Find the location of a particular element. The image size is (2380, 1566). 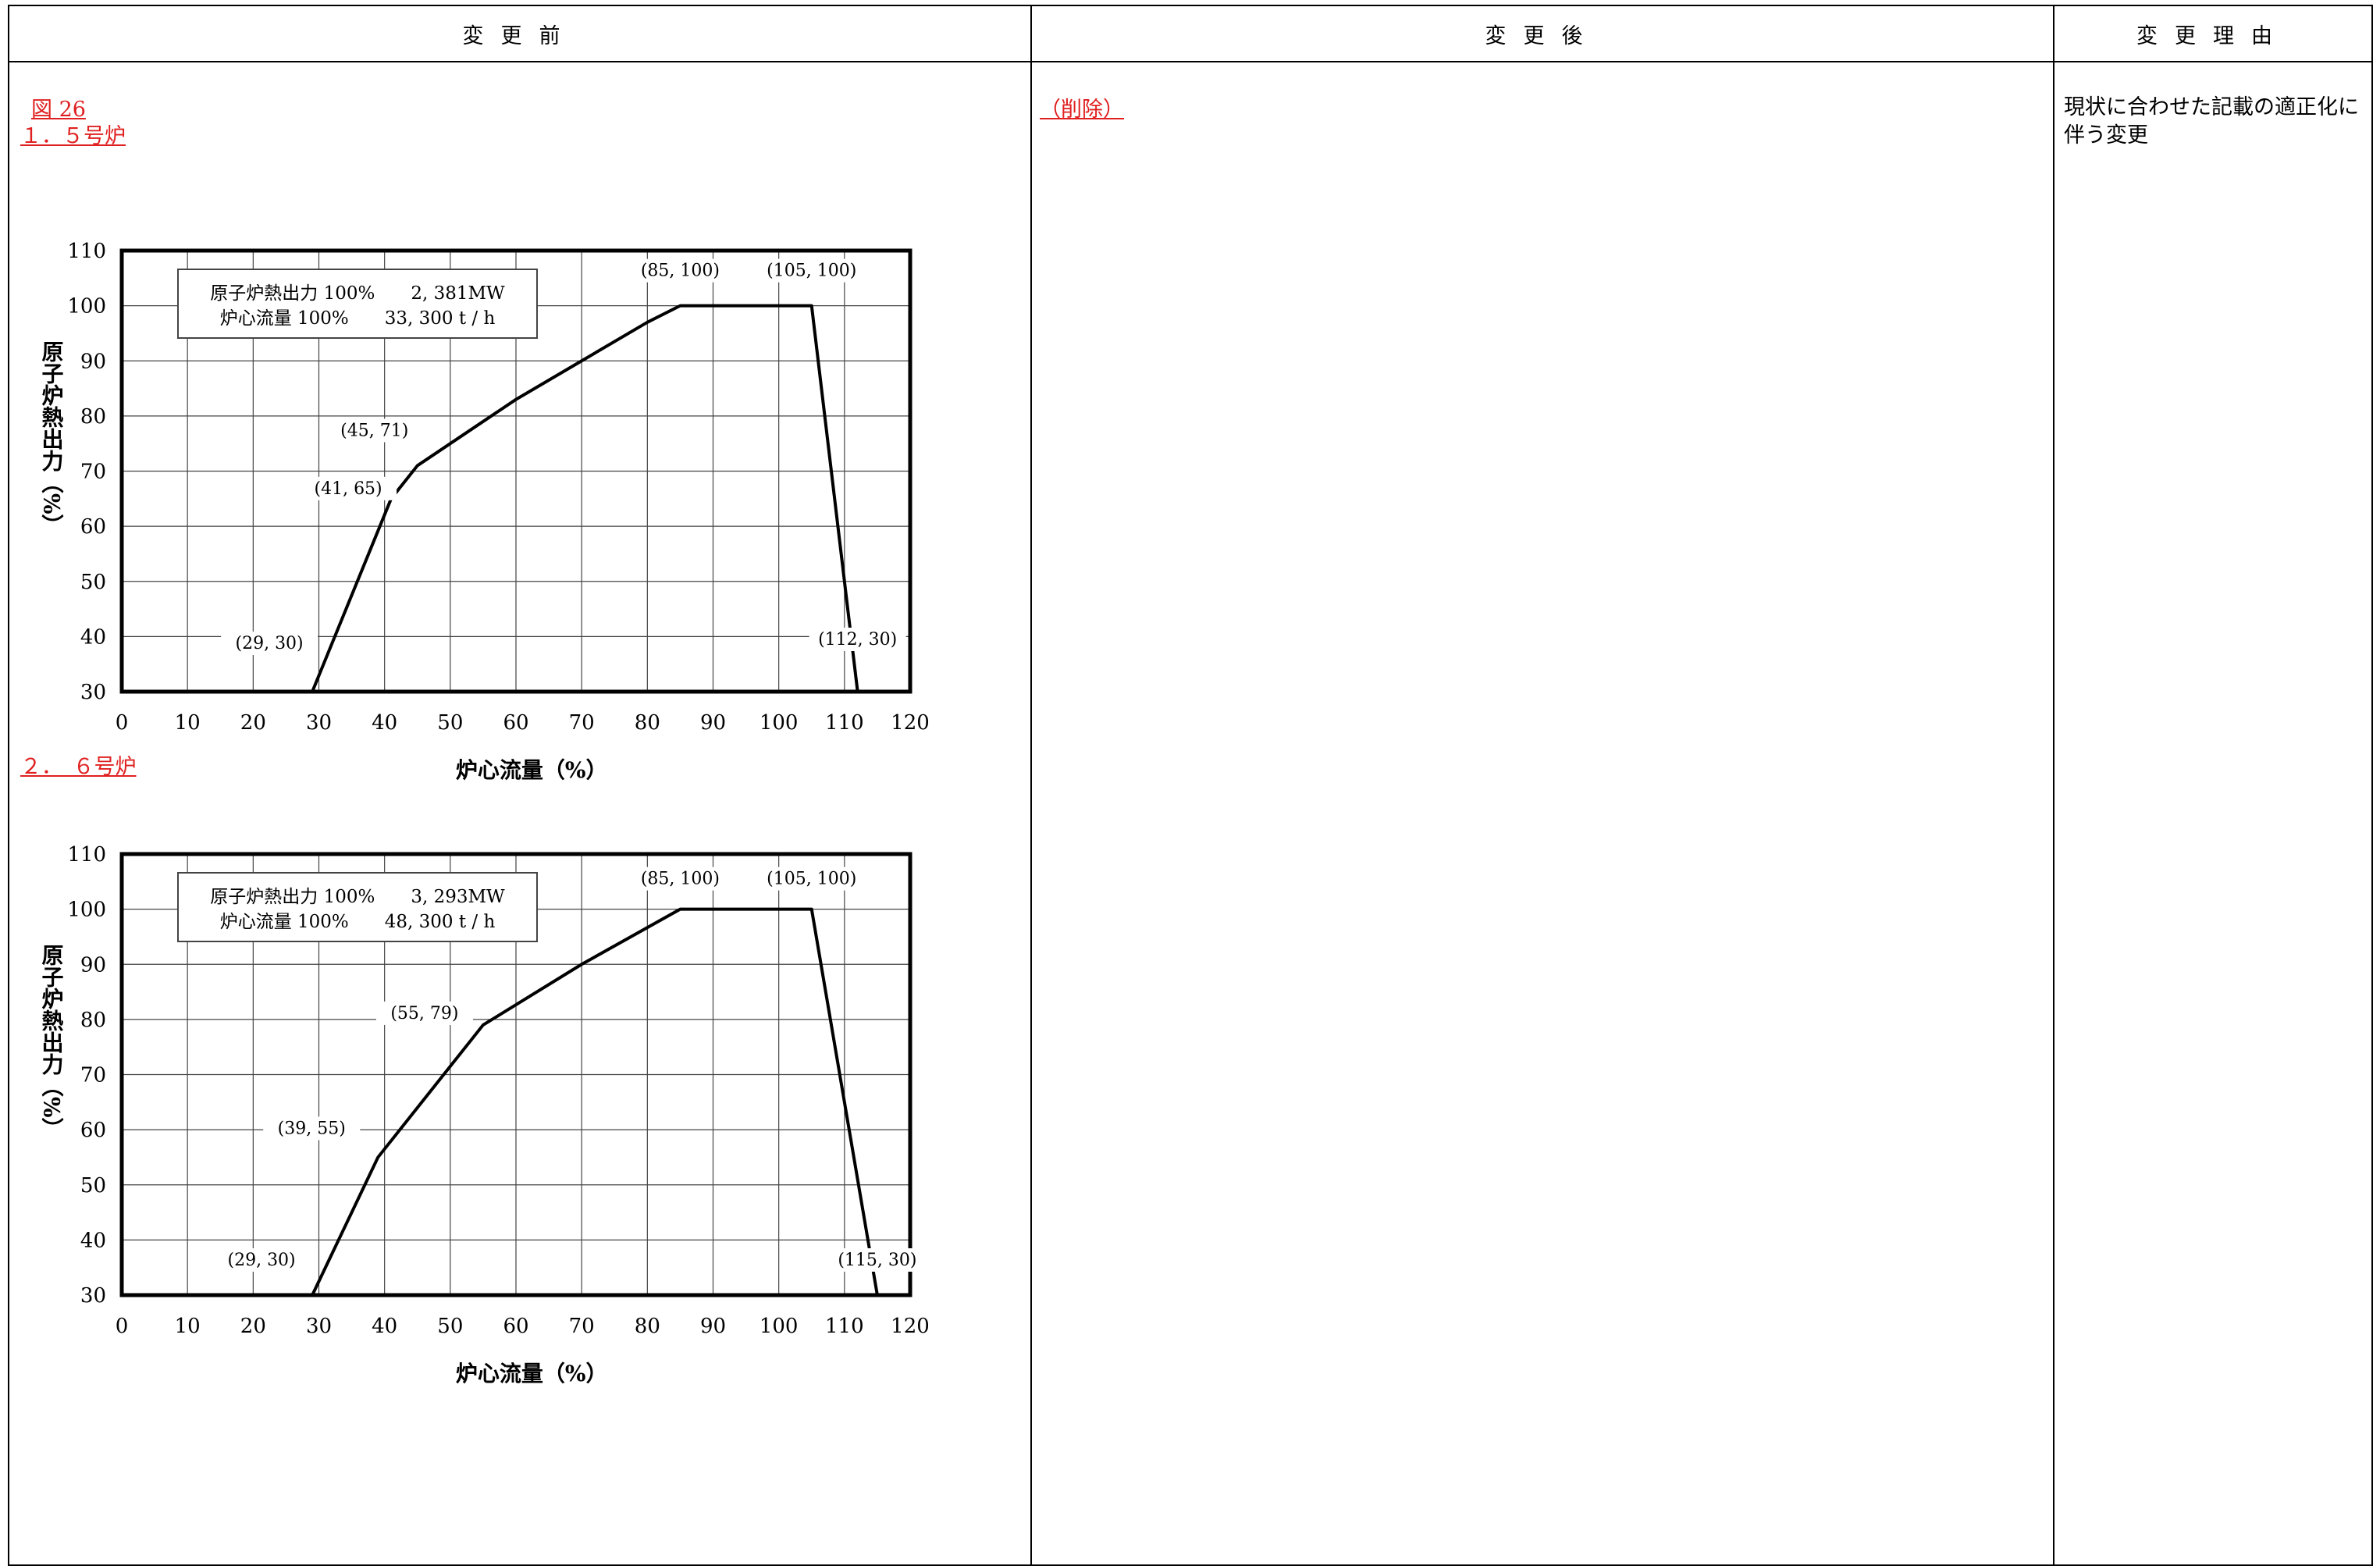

info-box-line-1: 原子炉熱出力 100% 3, 293MW is located at coordinates (357, 897).